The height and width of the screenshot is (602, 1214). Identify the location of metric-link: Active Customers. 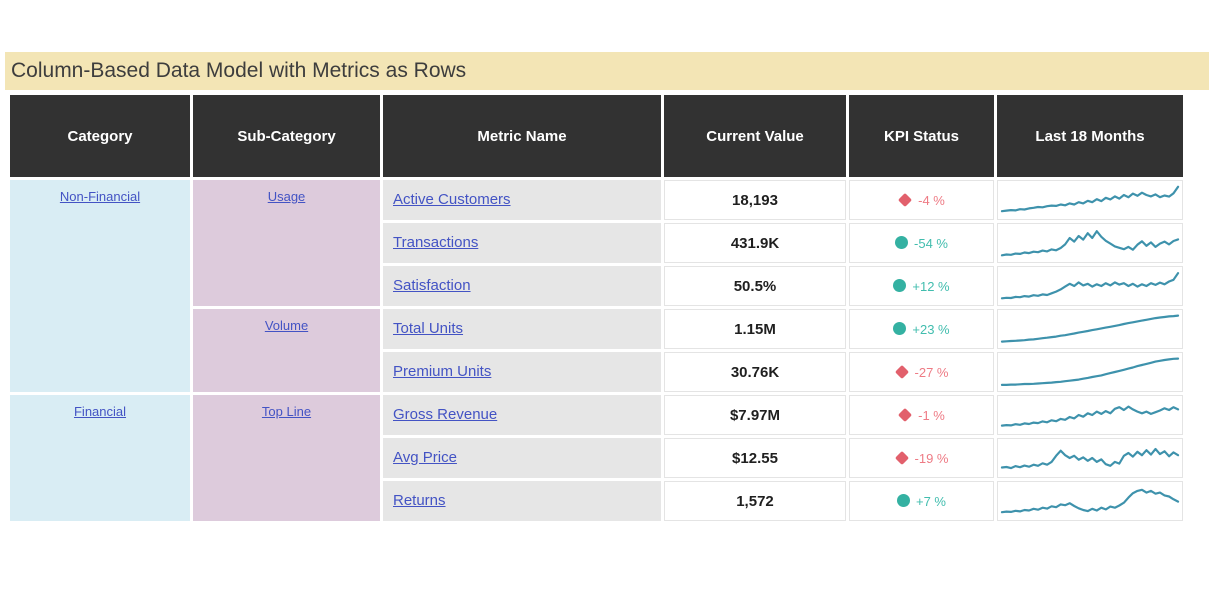
(452, 199).